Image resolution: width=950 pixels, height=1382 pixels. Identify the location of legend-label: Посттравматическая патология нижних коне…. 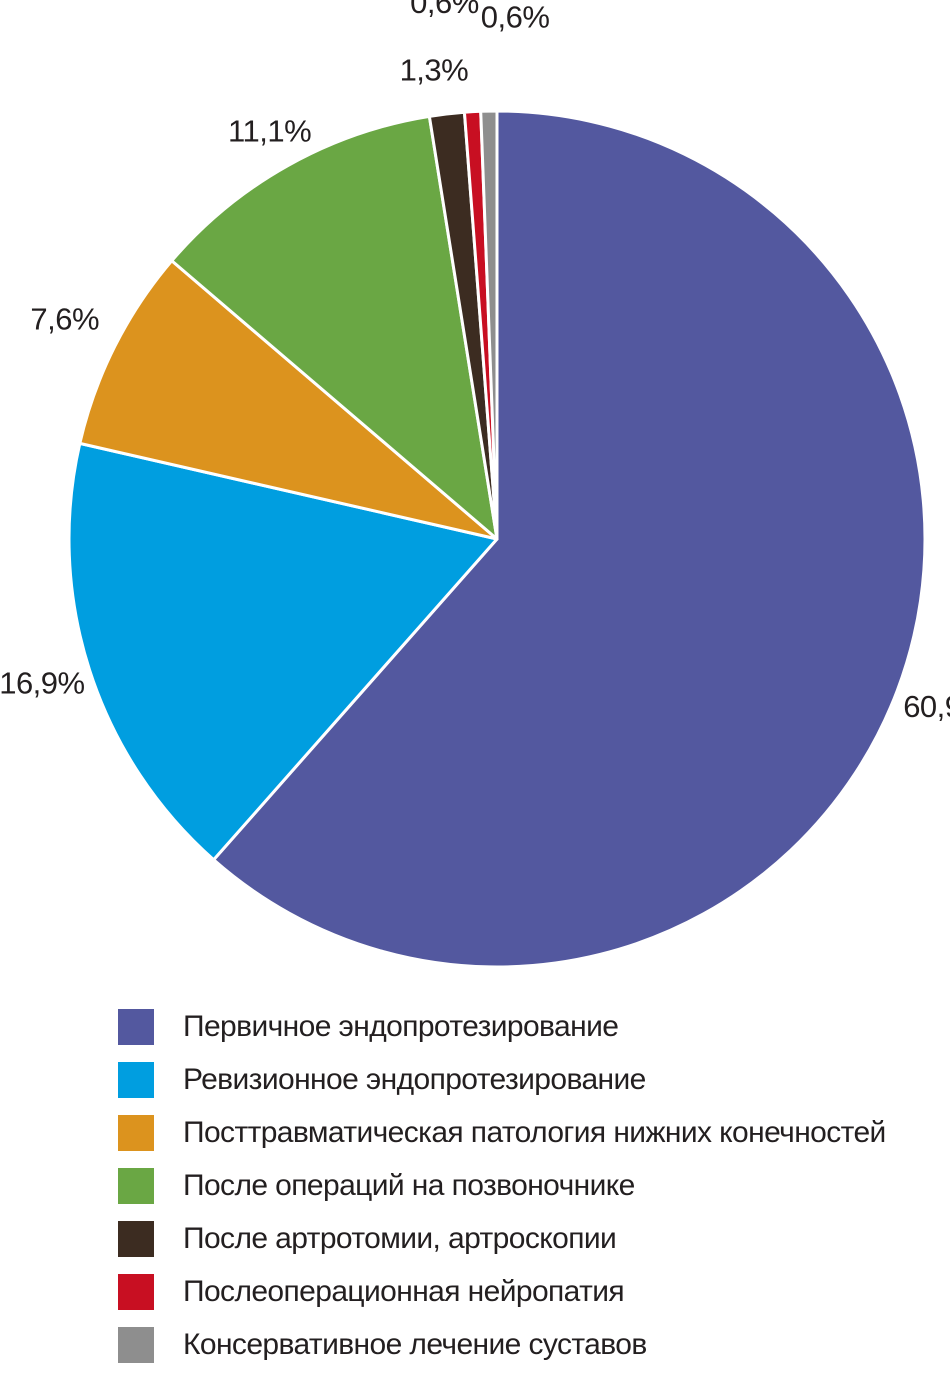
(534, 1132).